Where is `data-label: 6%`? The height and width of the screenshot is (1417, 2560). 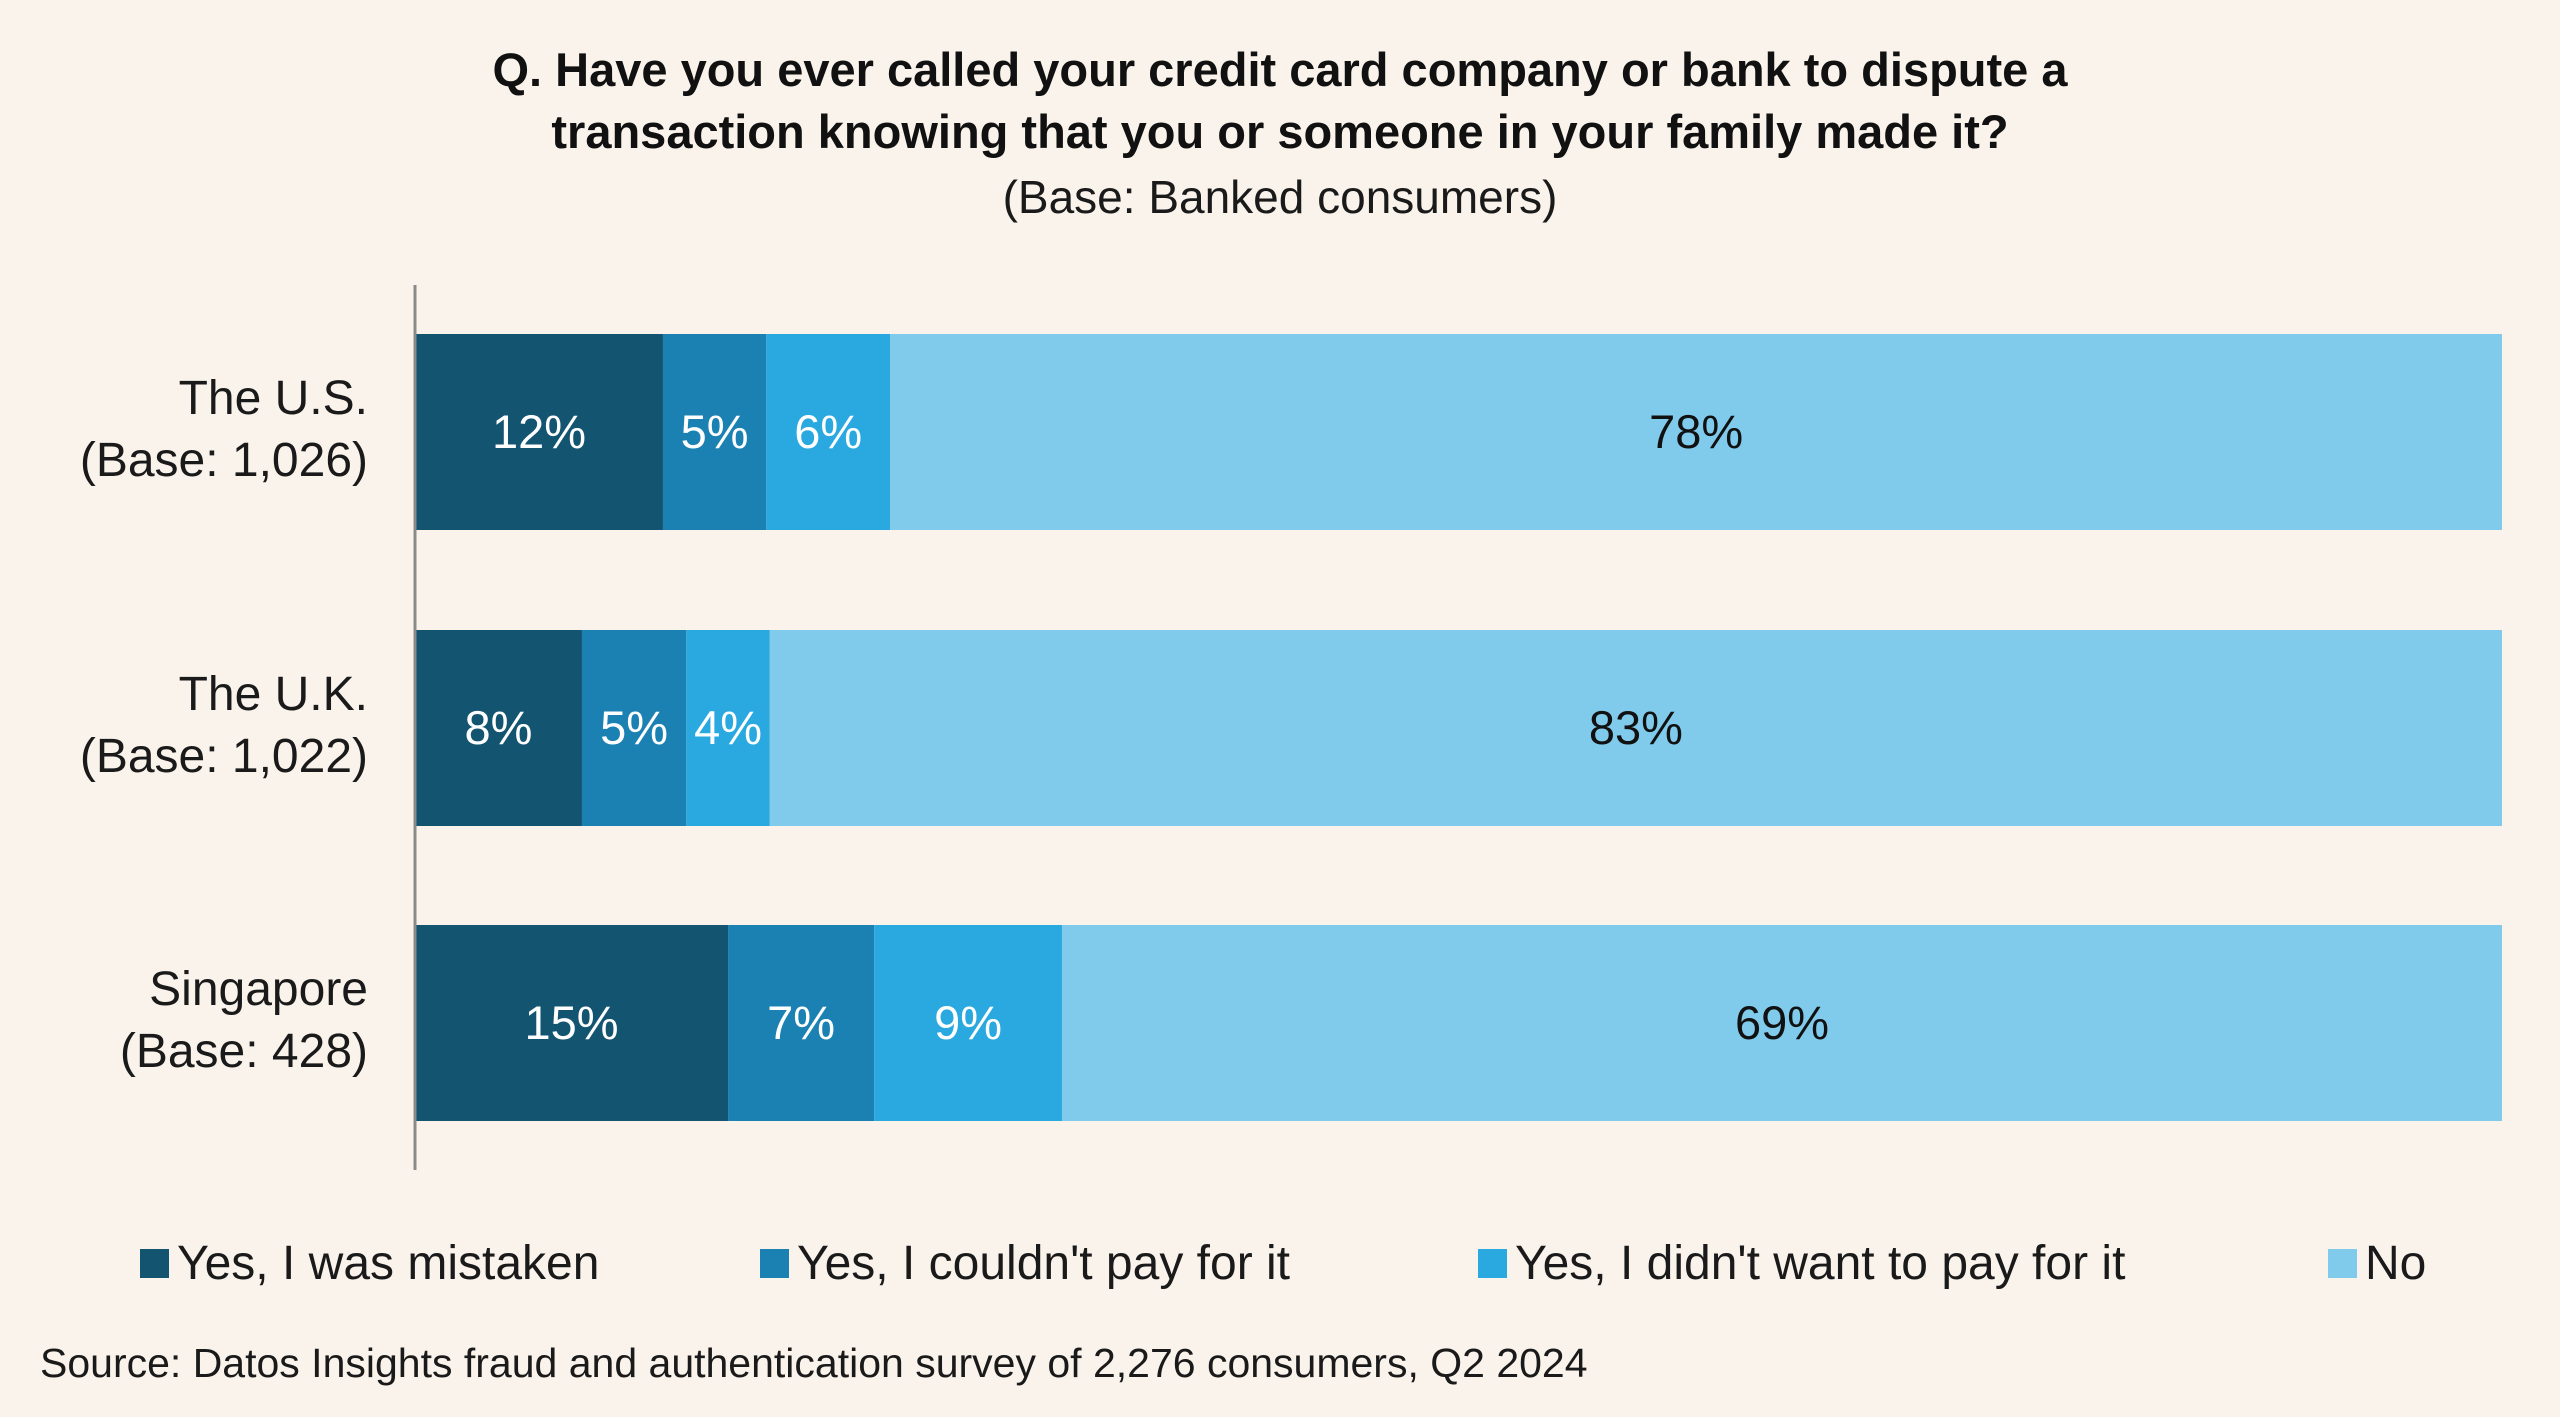 data-label: 6% is located at coordinates (828, 431).